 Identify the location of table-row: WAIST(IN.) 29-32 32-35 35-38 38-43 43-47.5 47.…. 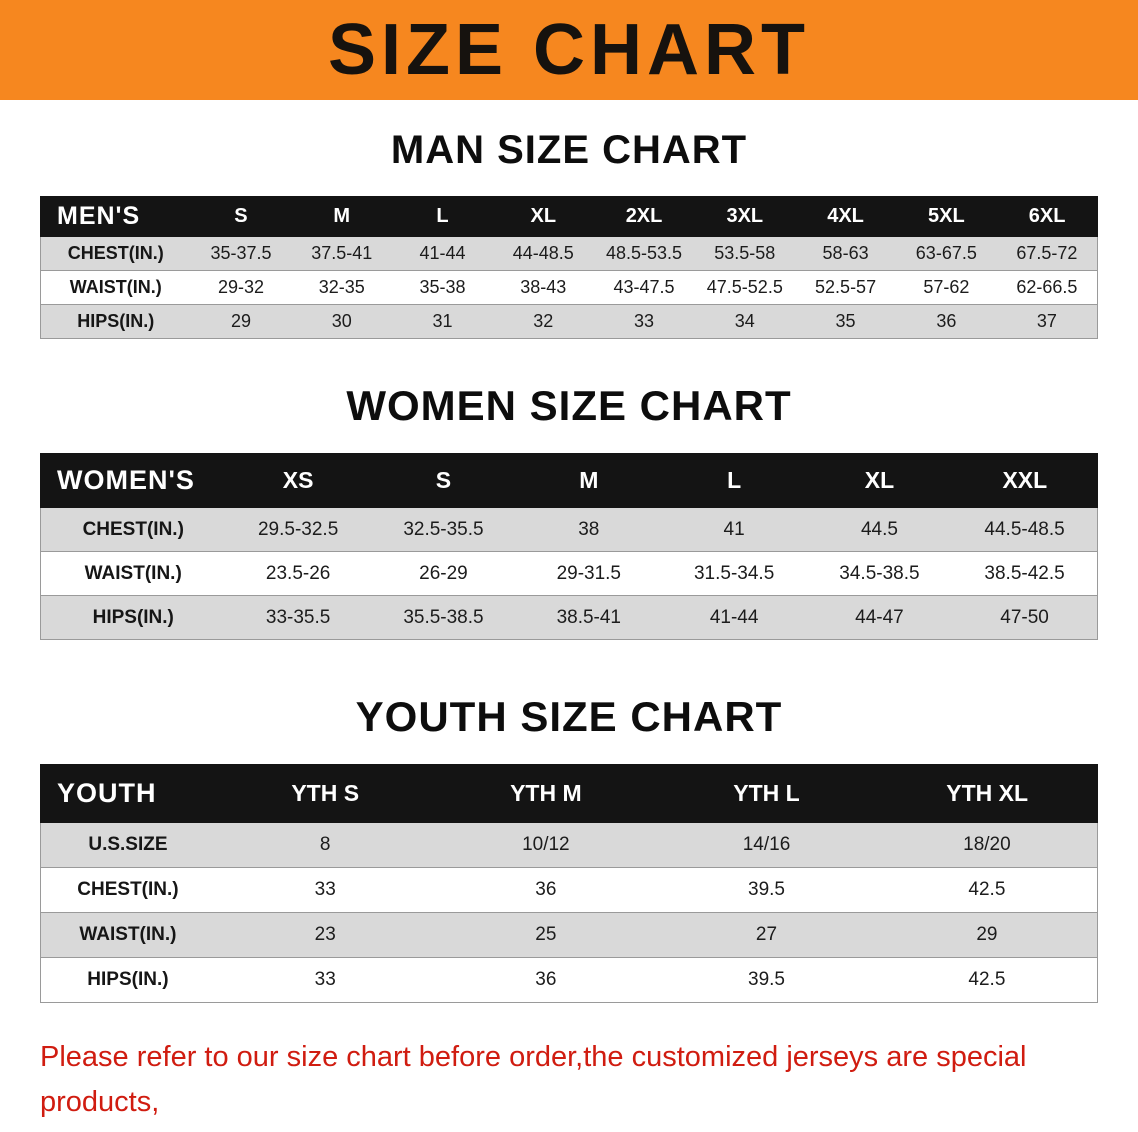
(569, 287).